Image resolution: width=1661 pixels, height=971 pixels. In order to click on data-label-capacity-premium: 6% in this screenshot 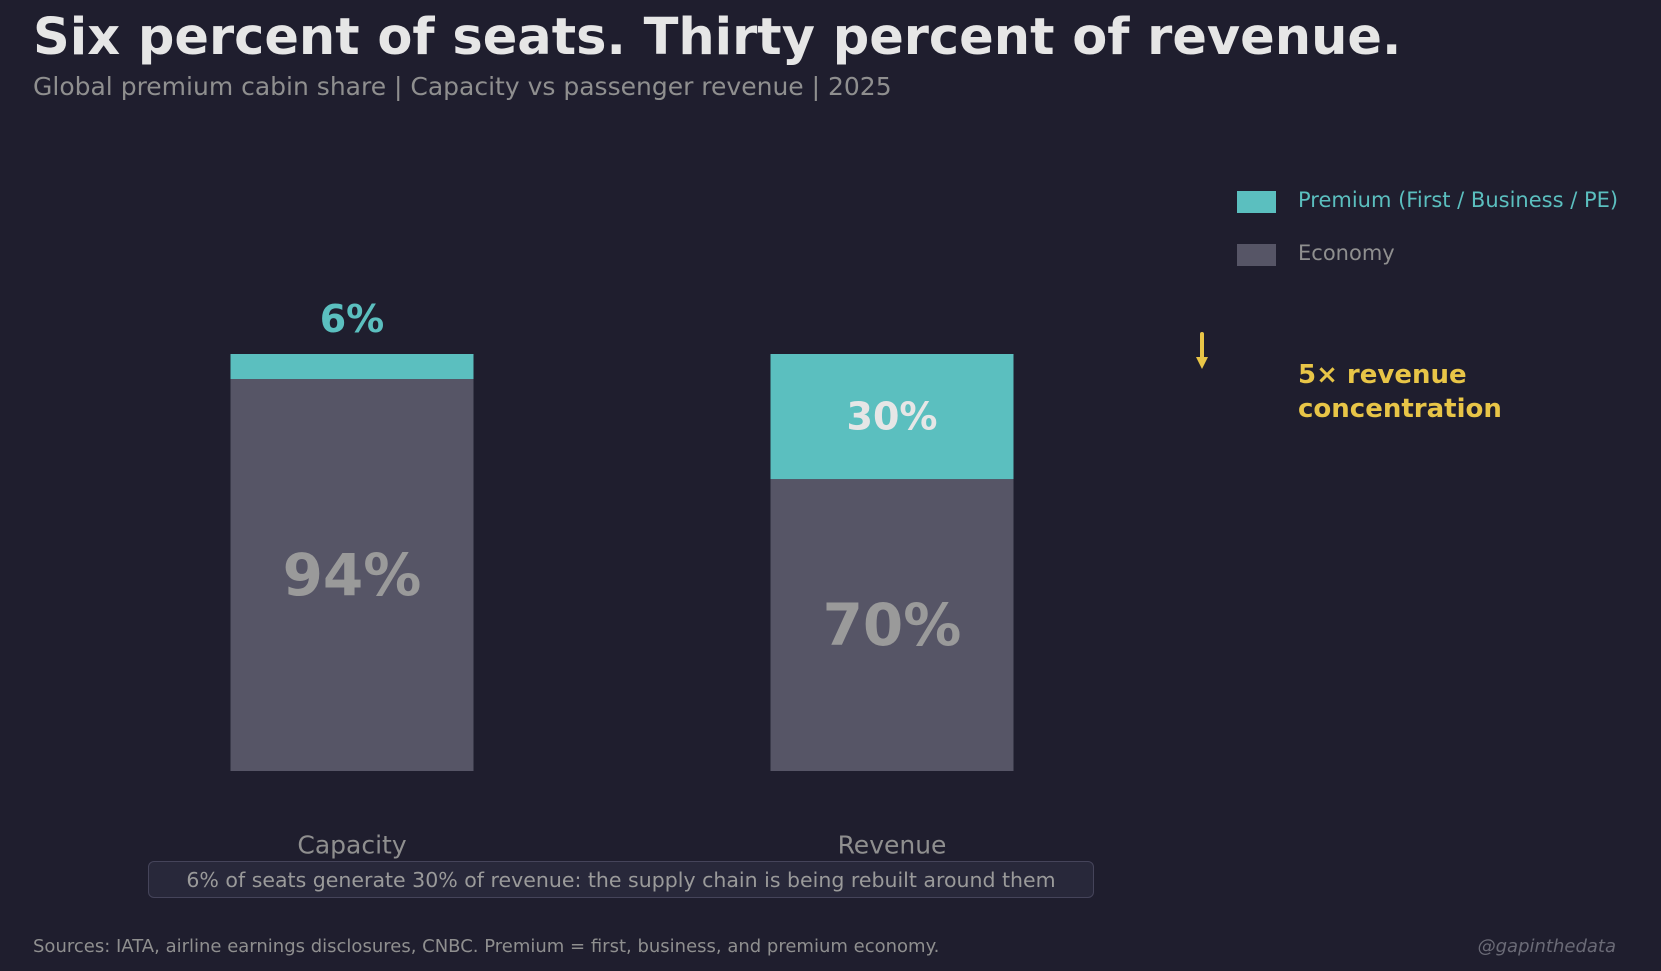, I will do `click(352, 319)`.